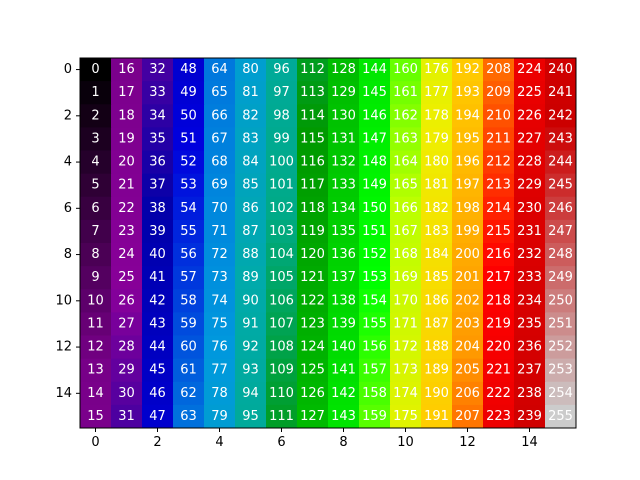 The image size is (640, 480). What do you see at coordinates (467, 231) in the screenshot?
I see `cell-value-label: 199` at bounding box center [467, 231].